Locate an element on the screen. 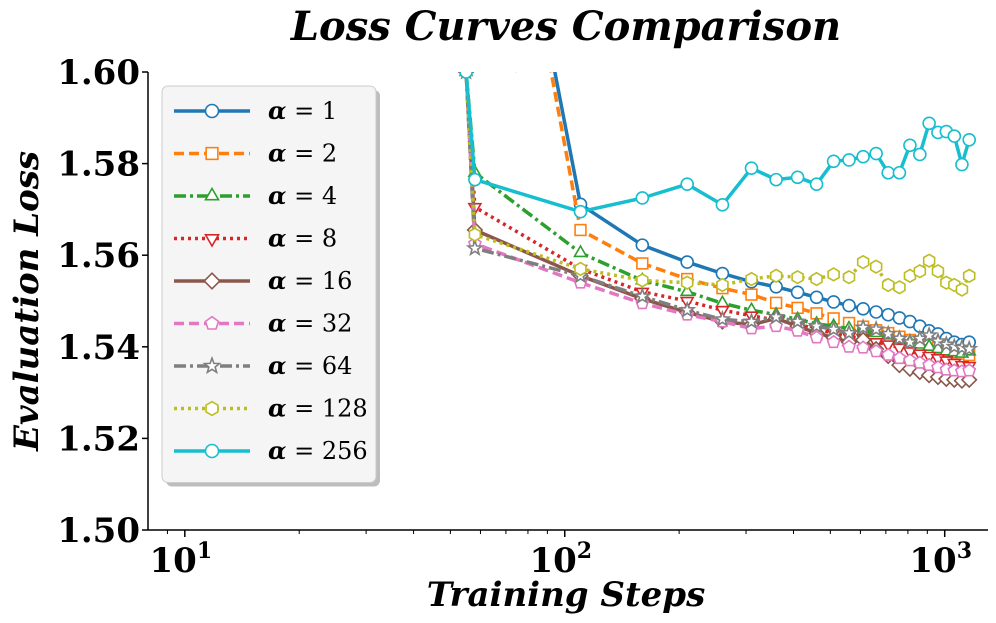 This screenshot has height=623, width=996. x-tick-label: 10¹ is located at coordinates (181, 559).